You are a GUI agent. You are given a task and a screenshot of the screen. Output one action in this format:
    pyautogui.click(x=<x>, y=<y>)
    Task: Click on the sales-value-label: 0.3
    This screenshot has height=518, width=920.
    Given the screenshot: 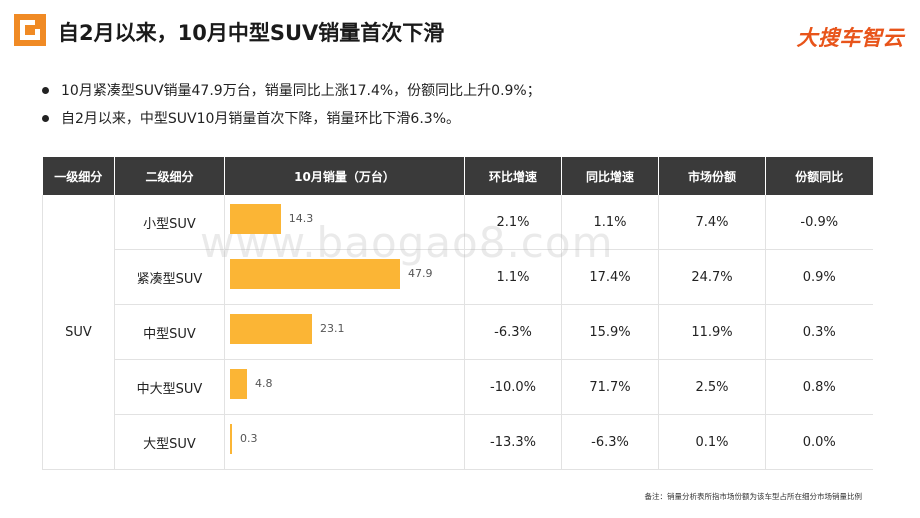 What is the action you would take?
    pyautogui.click(x=249, y=438)
    